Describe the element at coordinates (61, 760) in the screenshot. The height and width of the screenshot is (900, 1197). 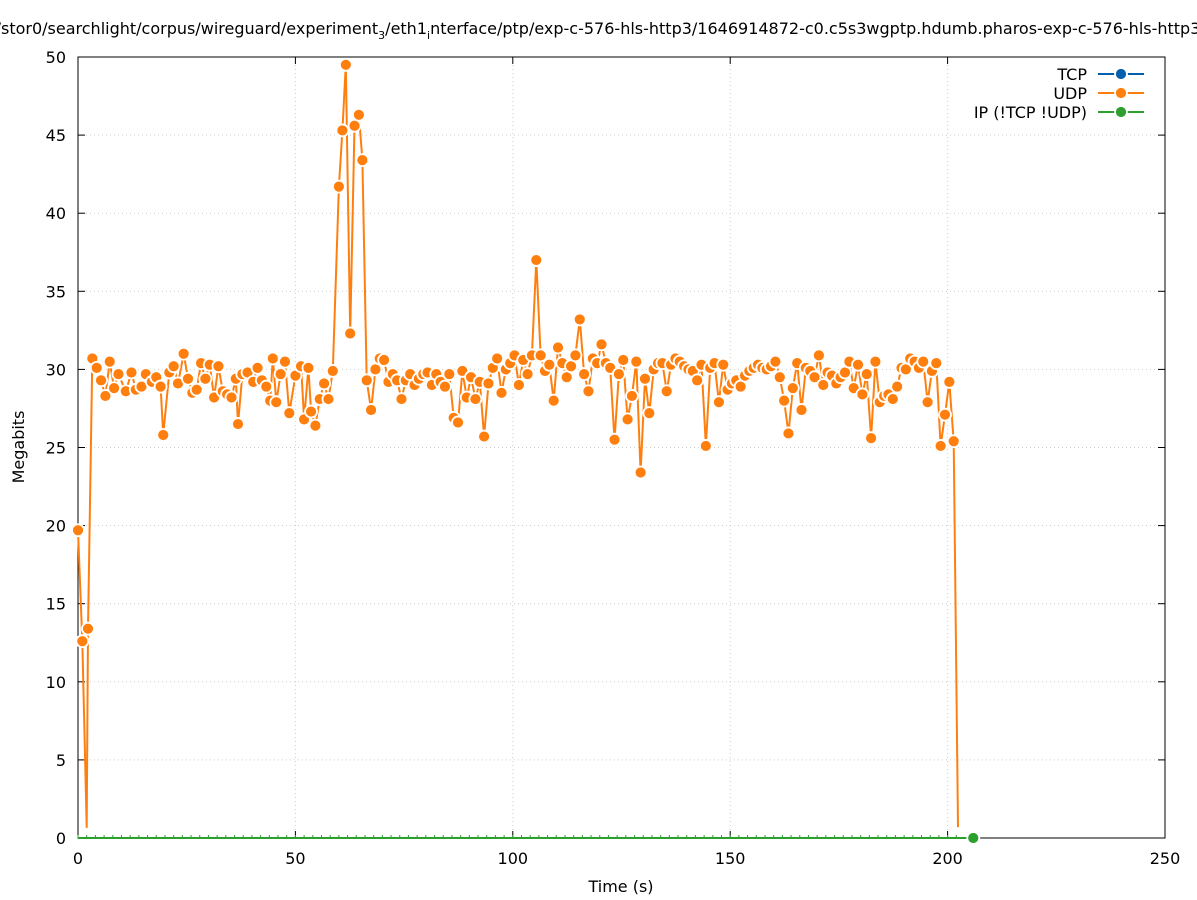
I see `y-tick-label: 5` at that location.